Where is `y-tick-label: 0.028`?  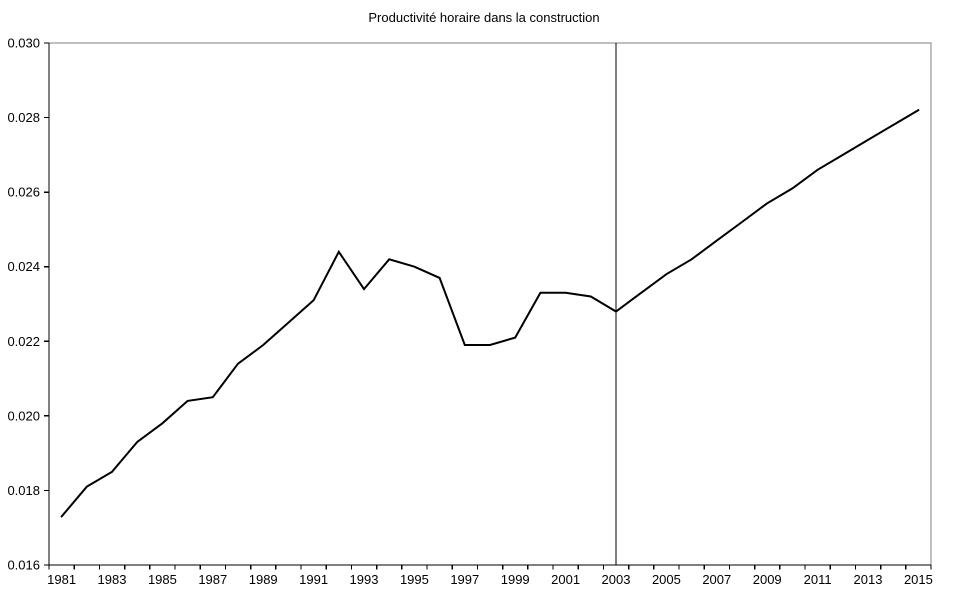
y-tick-label: 0.028 is located at coordinates (23, 117).